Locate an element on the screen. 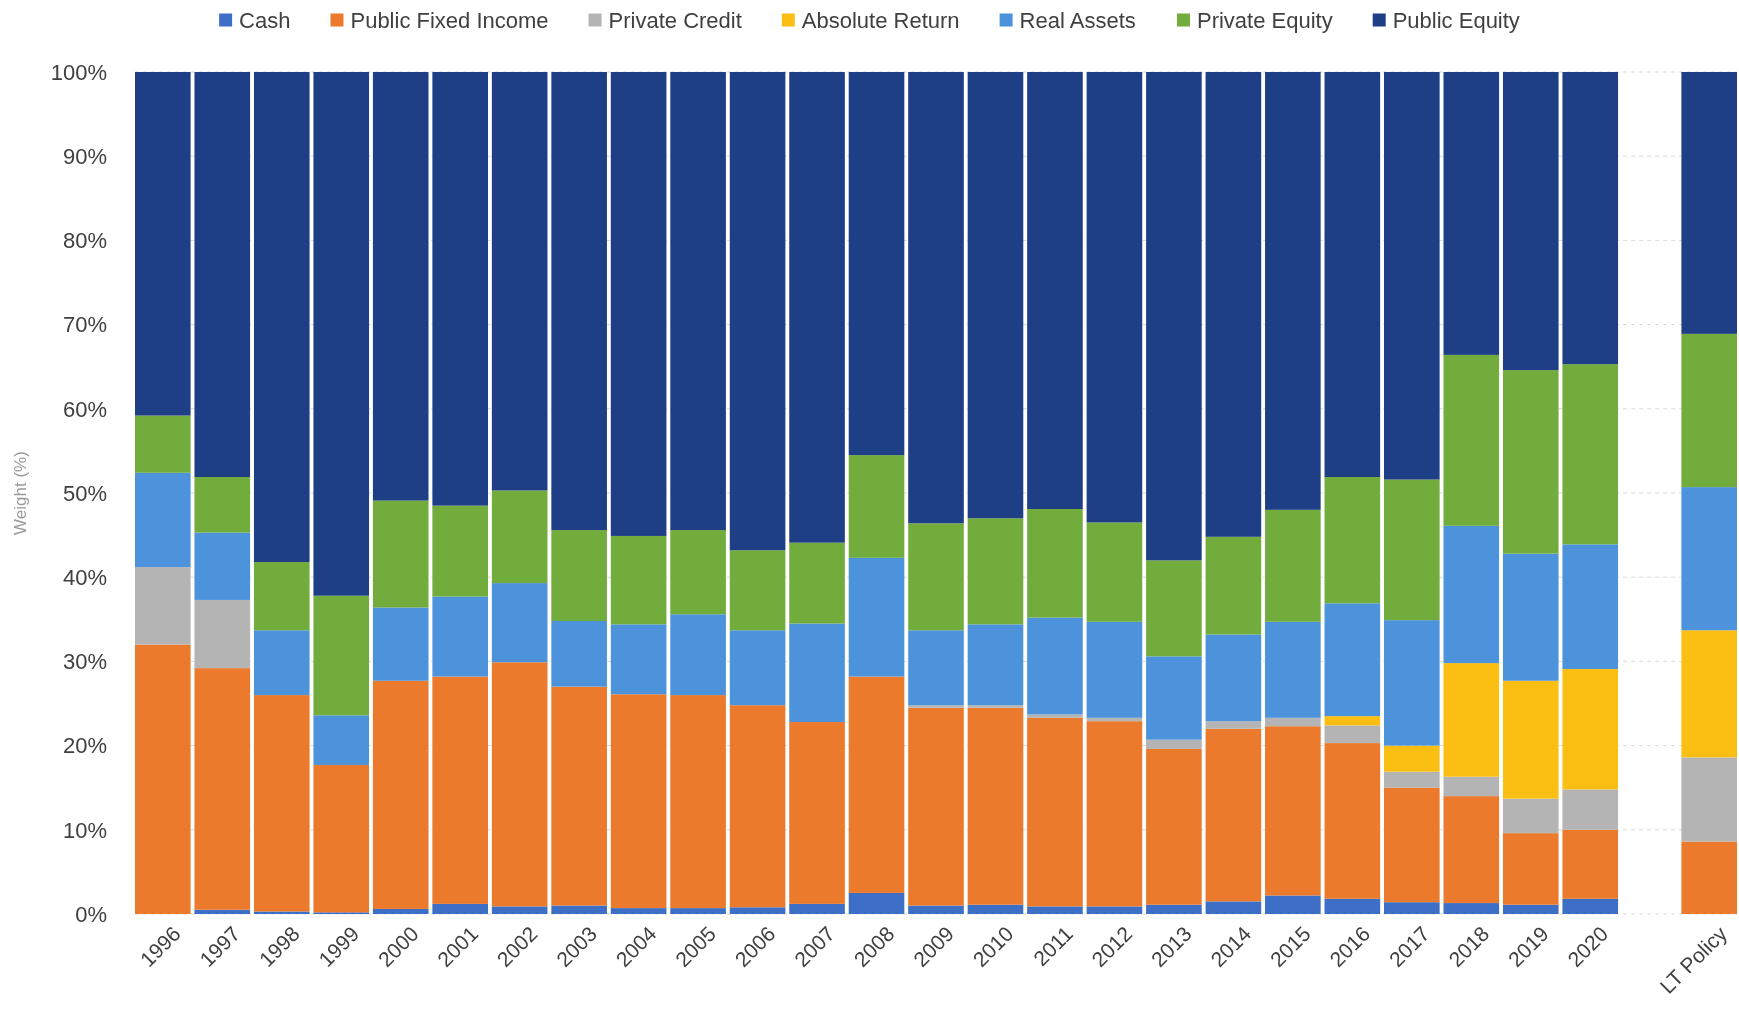 The width and height of the screenshot is (1739, 1024). y-tick-label: 50% is located at coordinates (84, 493).